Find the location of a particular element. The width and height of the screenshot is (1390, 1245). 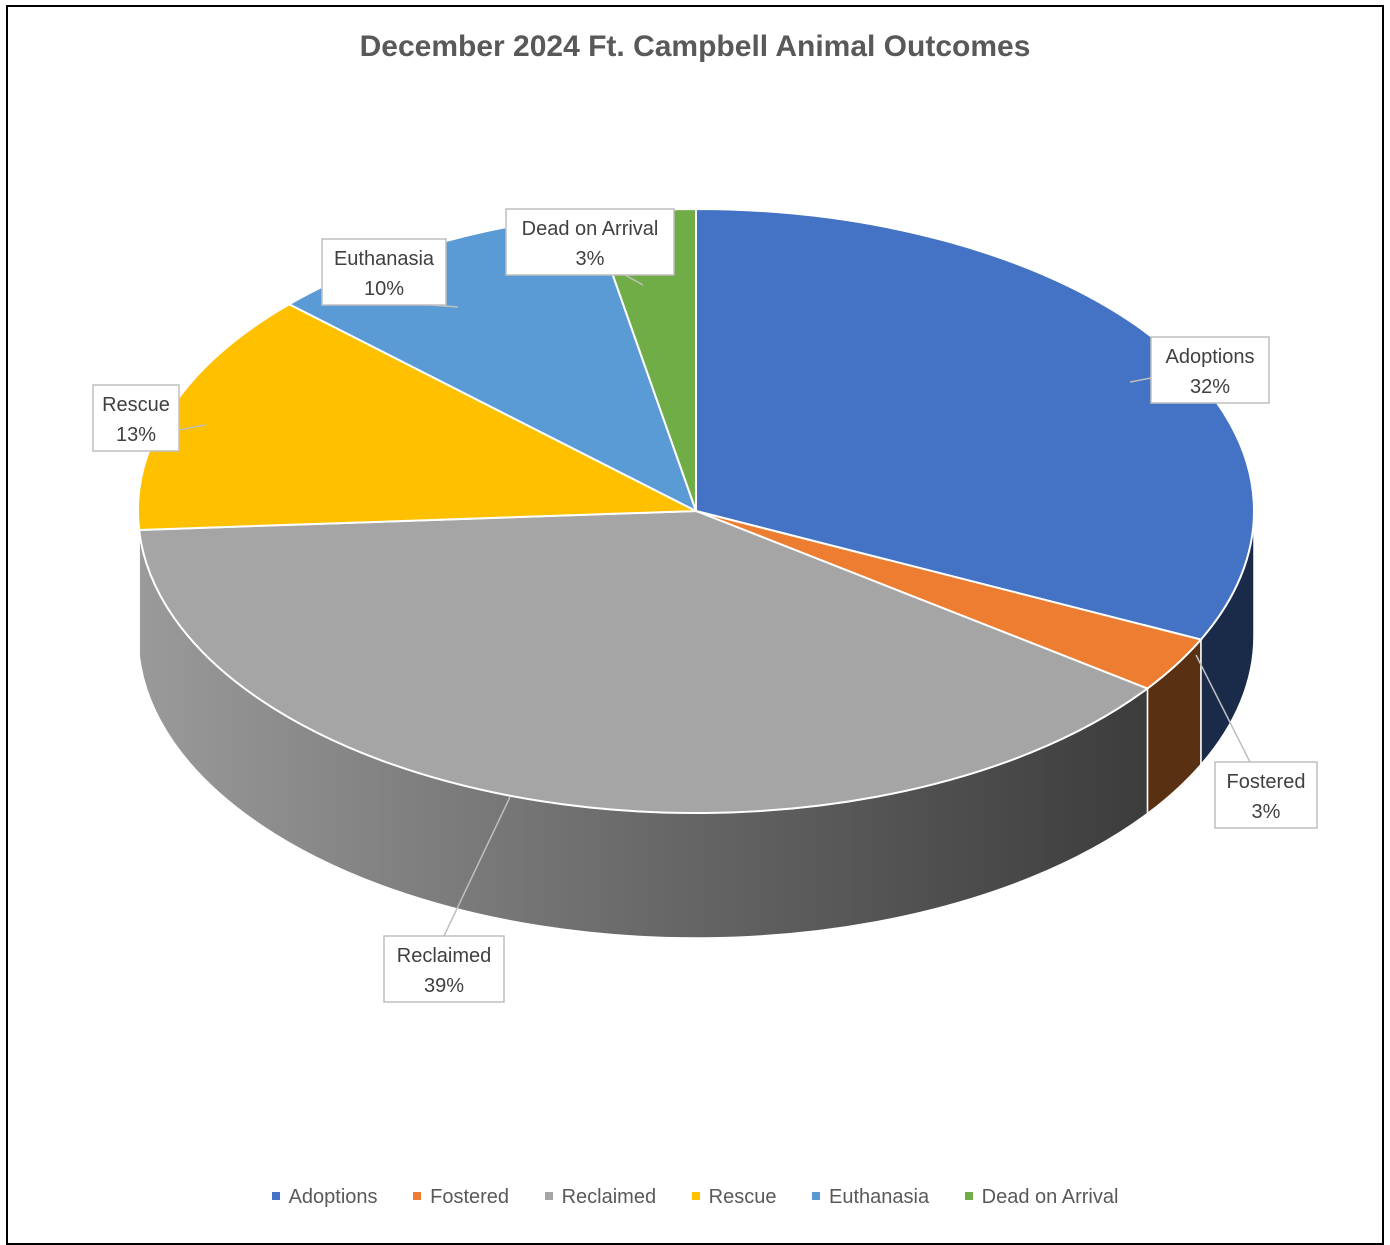

legend-label: Adoptions is located at coordinates (333, 1197).